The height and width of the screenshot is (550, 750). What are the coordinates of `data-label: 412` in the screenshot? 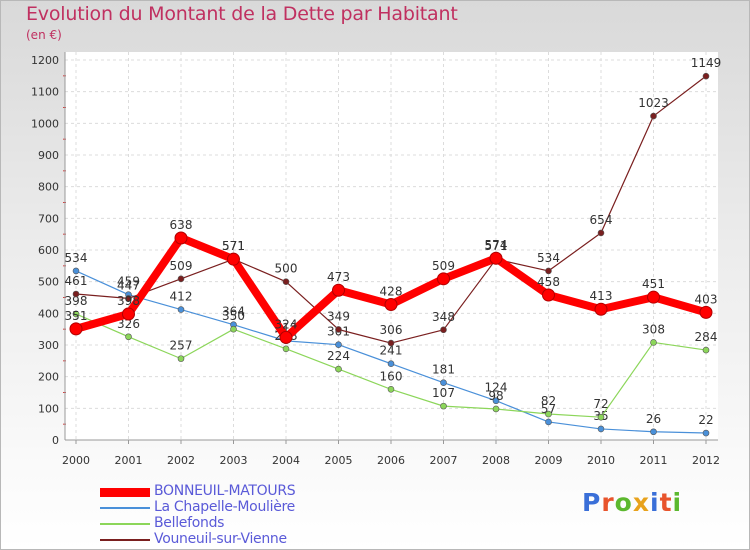 It's located at (181, 297).